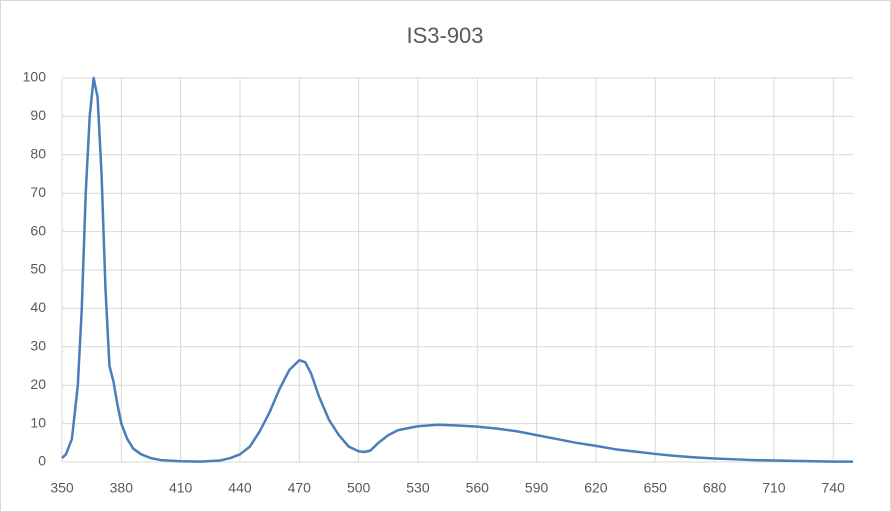 The width and height of the screenshot is (891, 512). I want to click on y-tick-label: 10, so click(38, 422).